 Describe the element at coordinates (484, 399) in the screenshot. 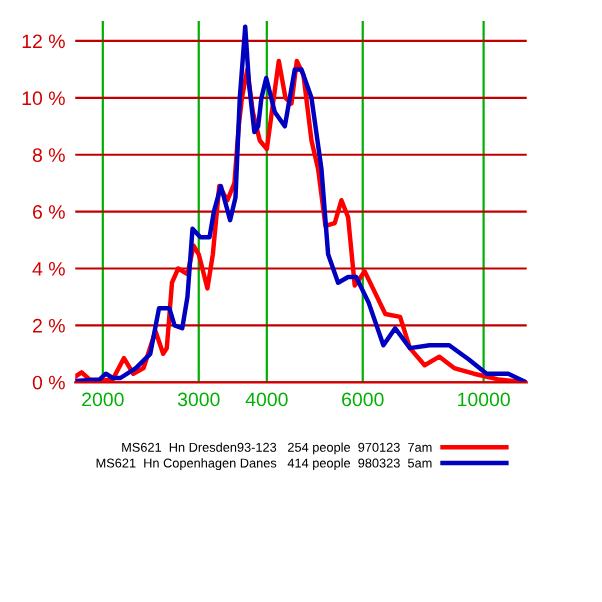

I see `x-tick-label: 10000` at that location.